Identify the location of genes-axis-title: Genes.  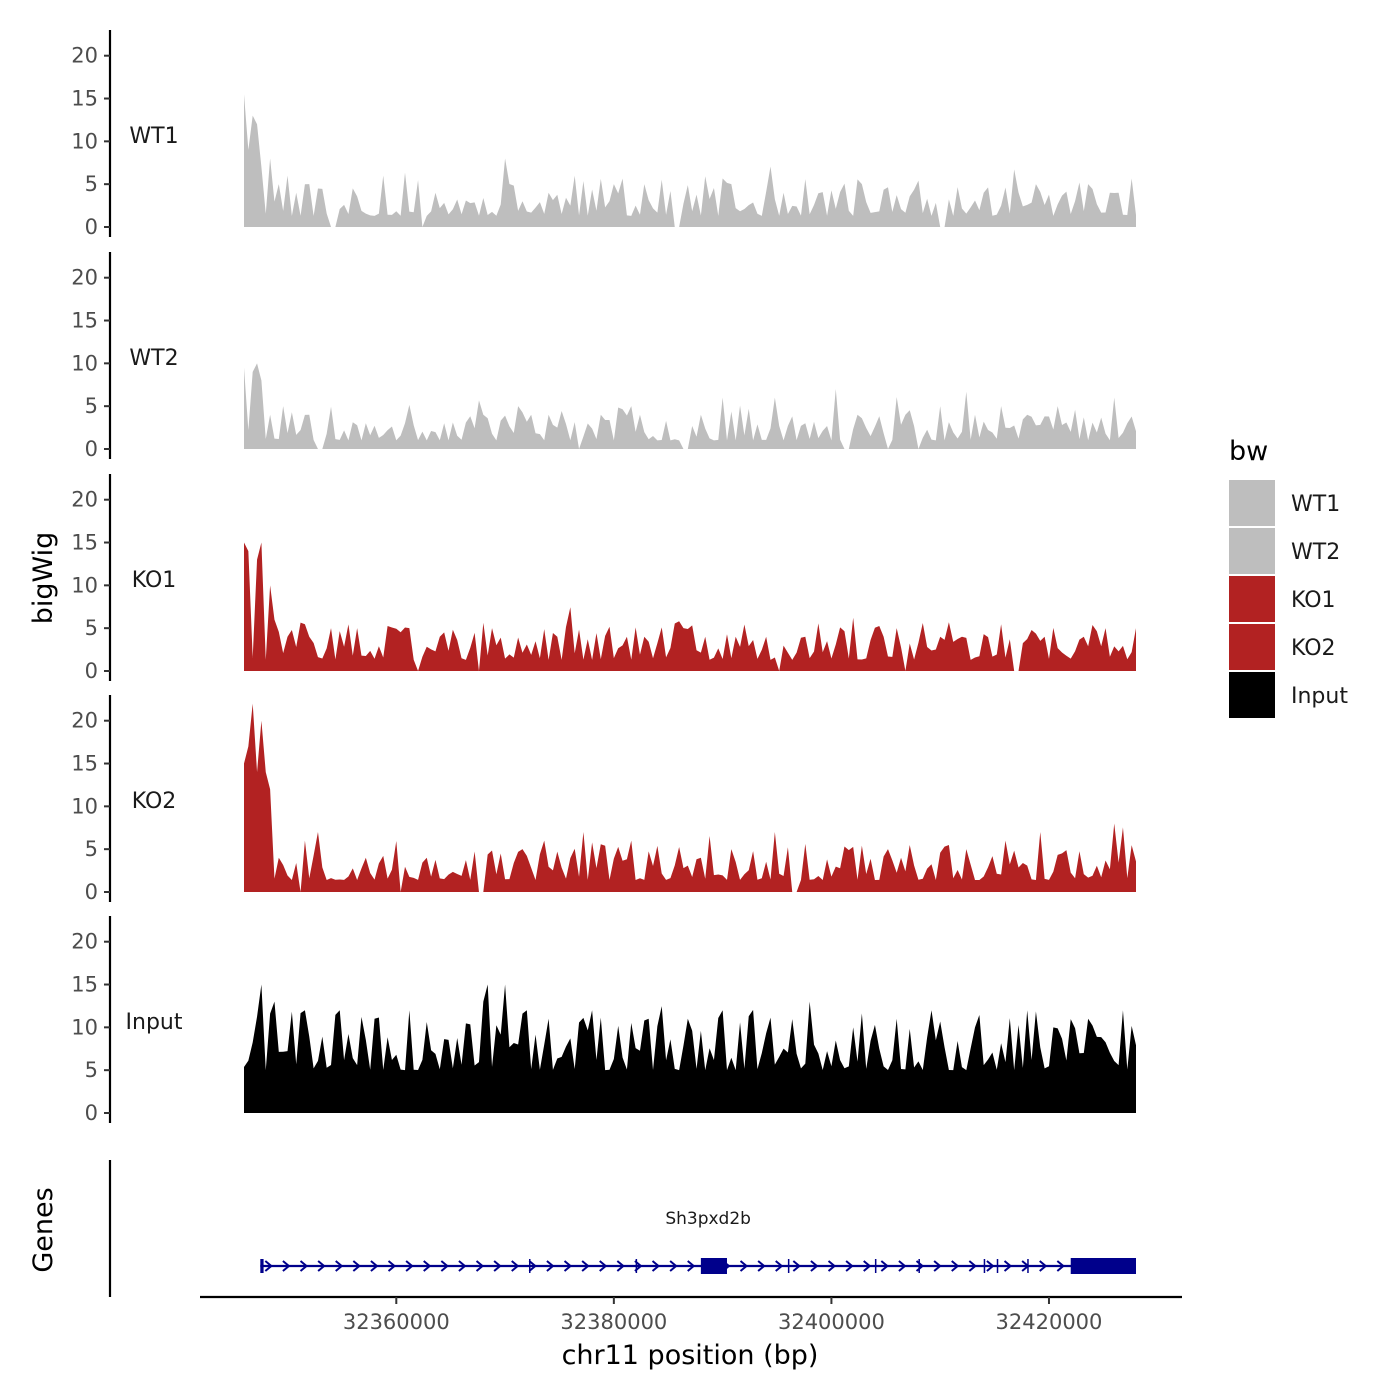
(43, 1229).